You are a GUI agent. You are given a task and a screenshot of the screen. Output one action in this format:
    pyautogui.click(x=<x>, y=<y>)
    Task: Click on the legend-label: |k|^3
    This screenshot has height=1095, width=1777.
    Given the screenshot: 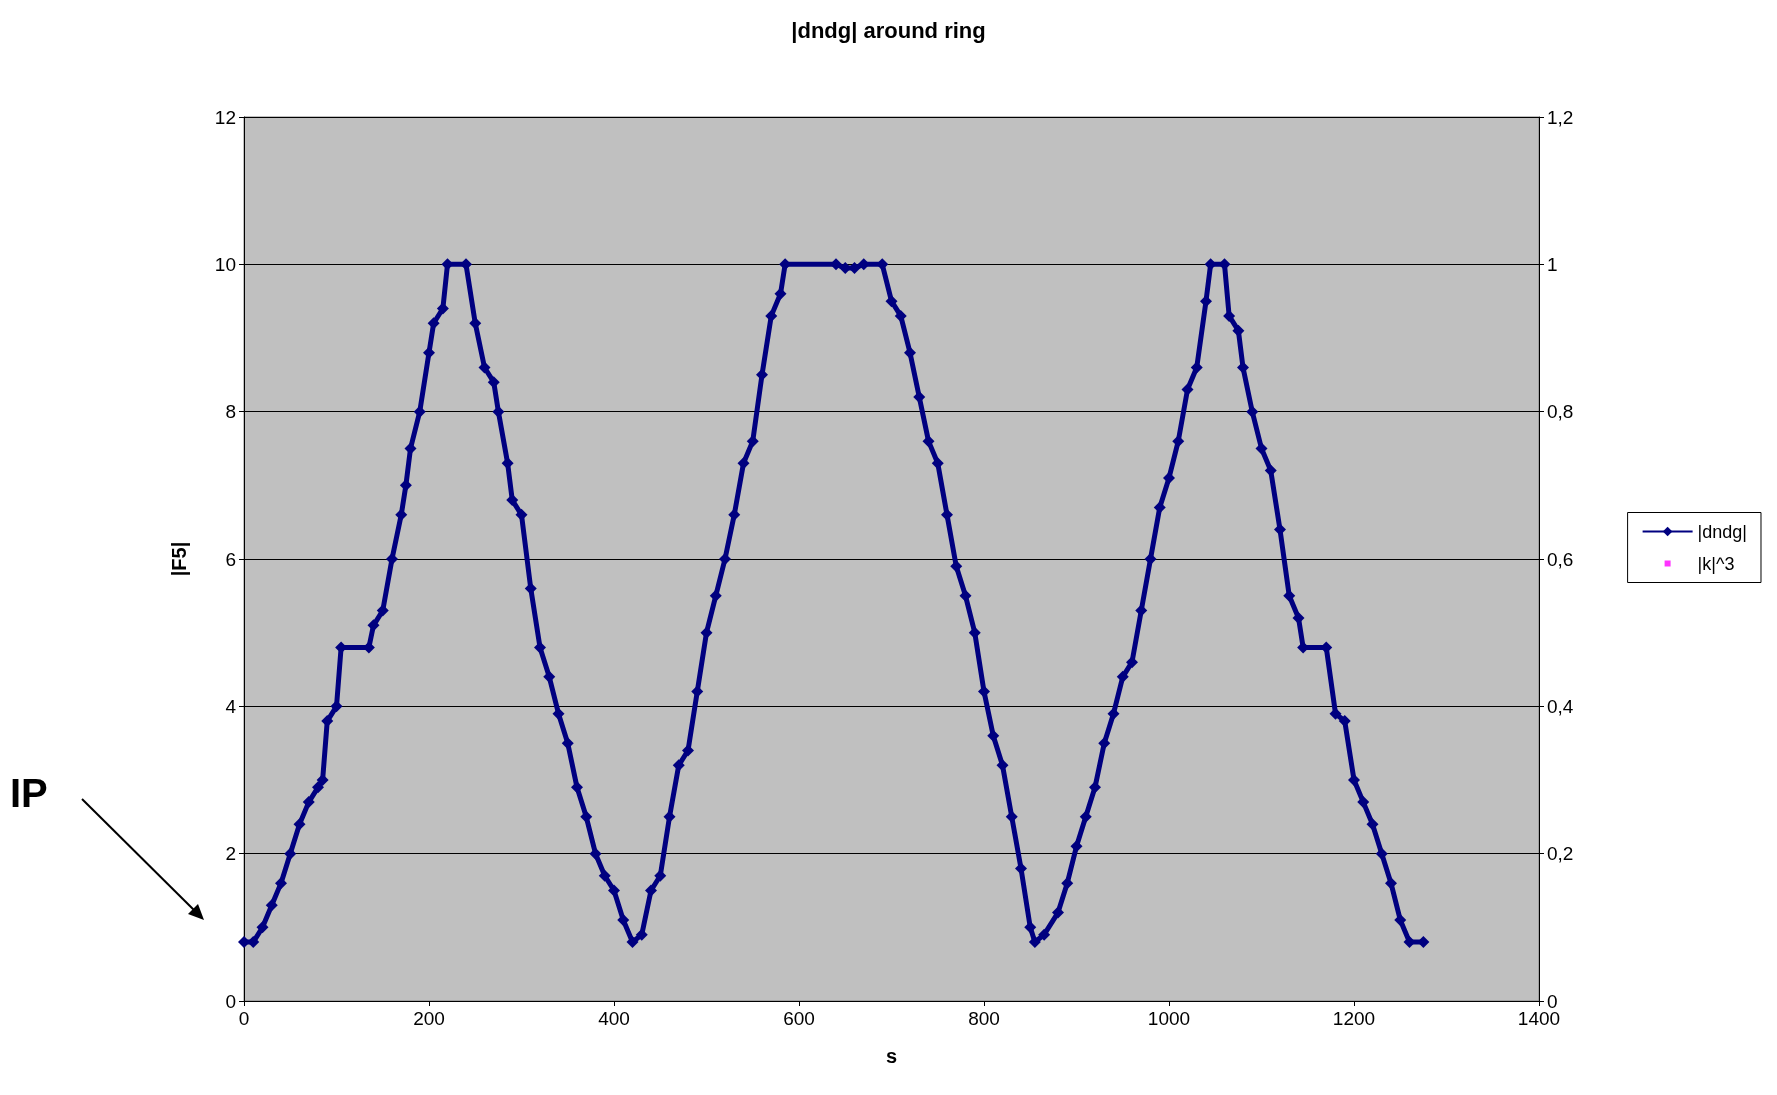 What is the action you would take?
    pyautogui.click(x=1716, y=563)
    